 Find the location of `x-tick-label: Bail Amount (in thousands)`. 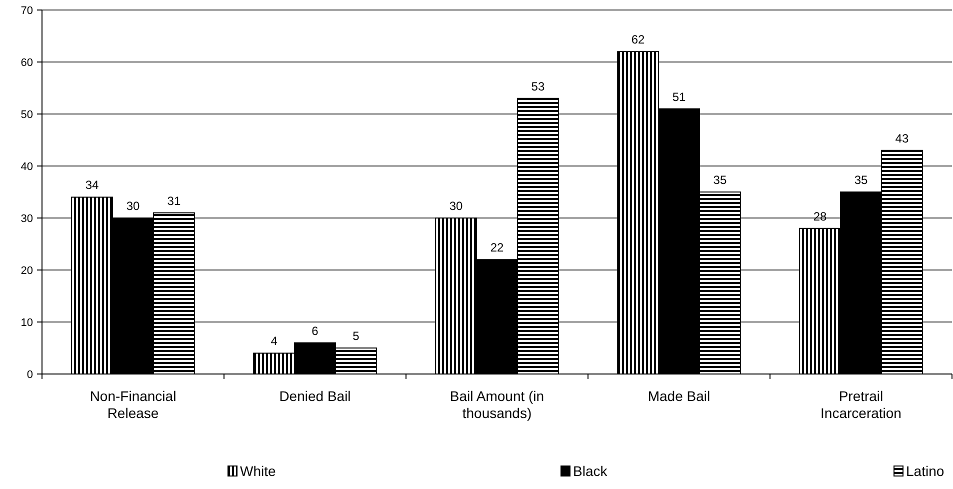

x-tick-label: Bail Amount (in thousands) is located at coordinates (497, 404).